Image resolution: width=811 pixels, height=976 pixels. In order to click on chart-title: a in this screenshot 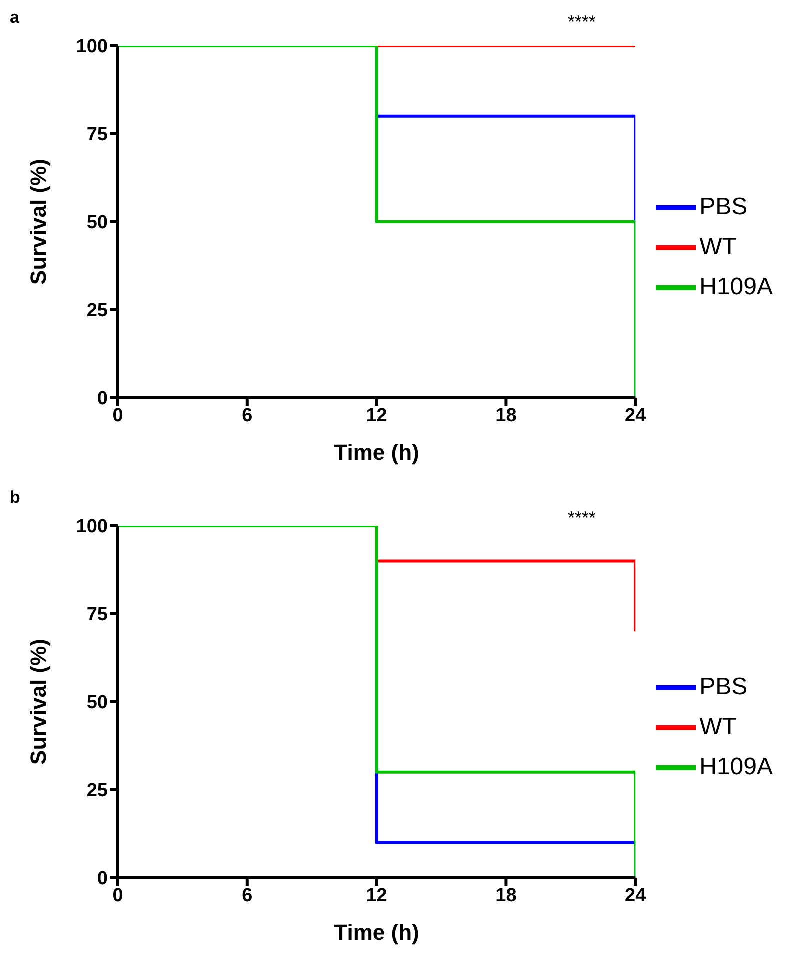, I will do `click(15, 18)`.